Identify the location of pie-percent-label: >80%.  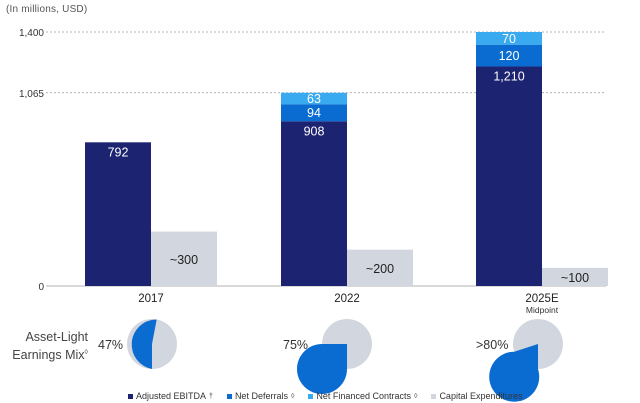
(492, 345).